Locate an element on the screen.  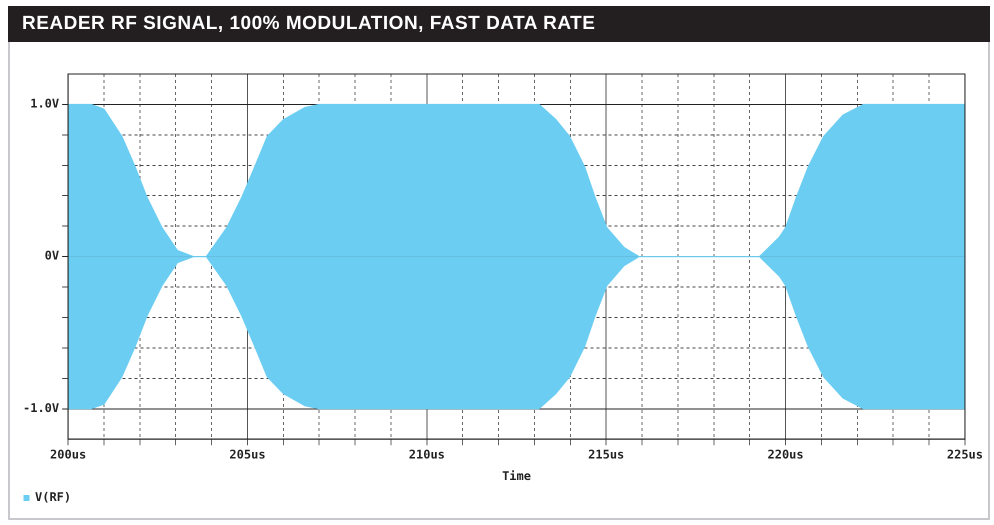
y-tick-label: -1.0V is located at coordinates (41, 407).